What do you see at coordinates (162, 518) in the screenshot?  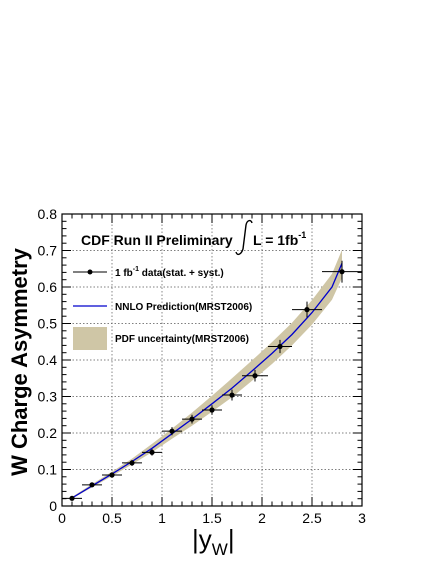 I see `x-tick-label: 1` at bounding box center [162, 518].